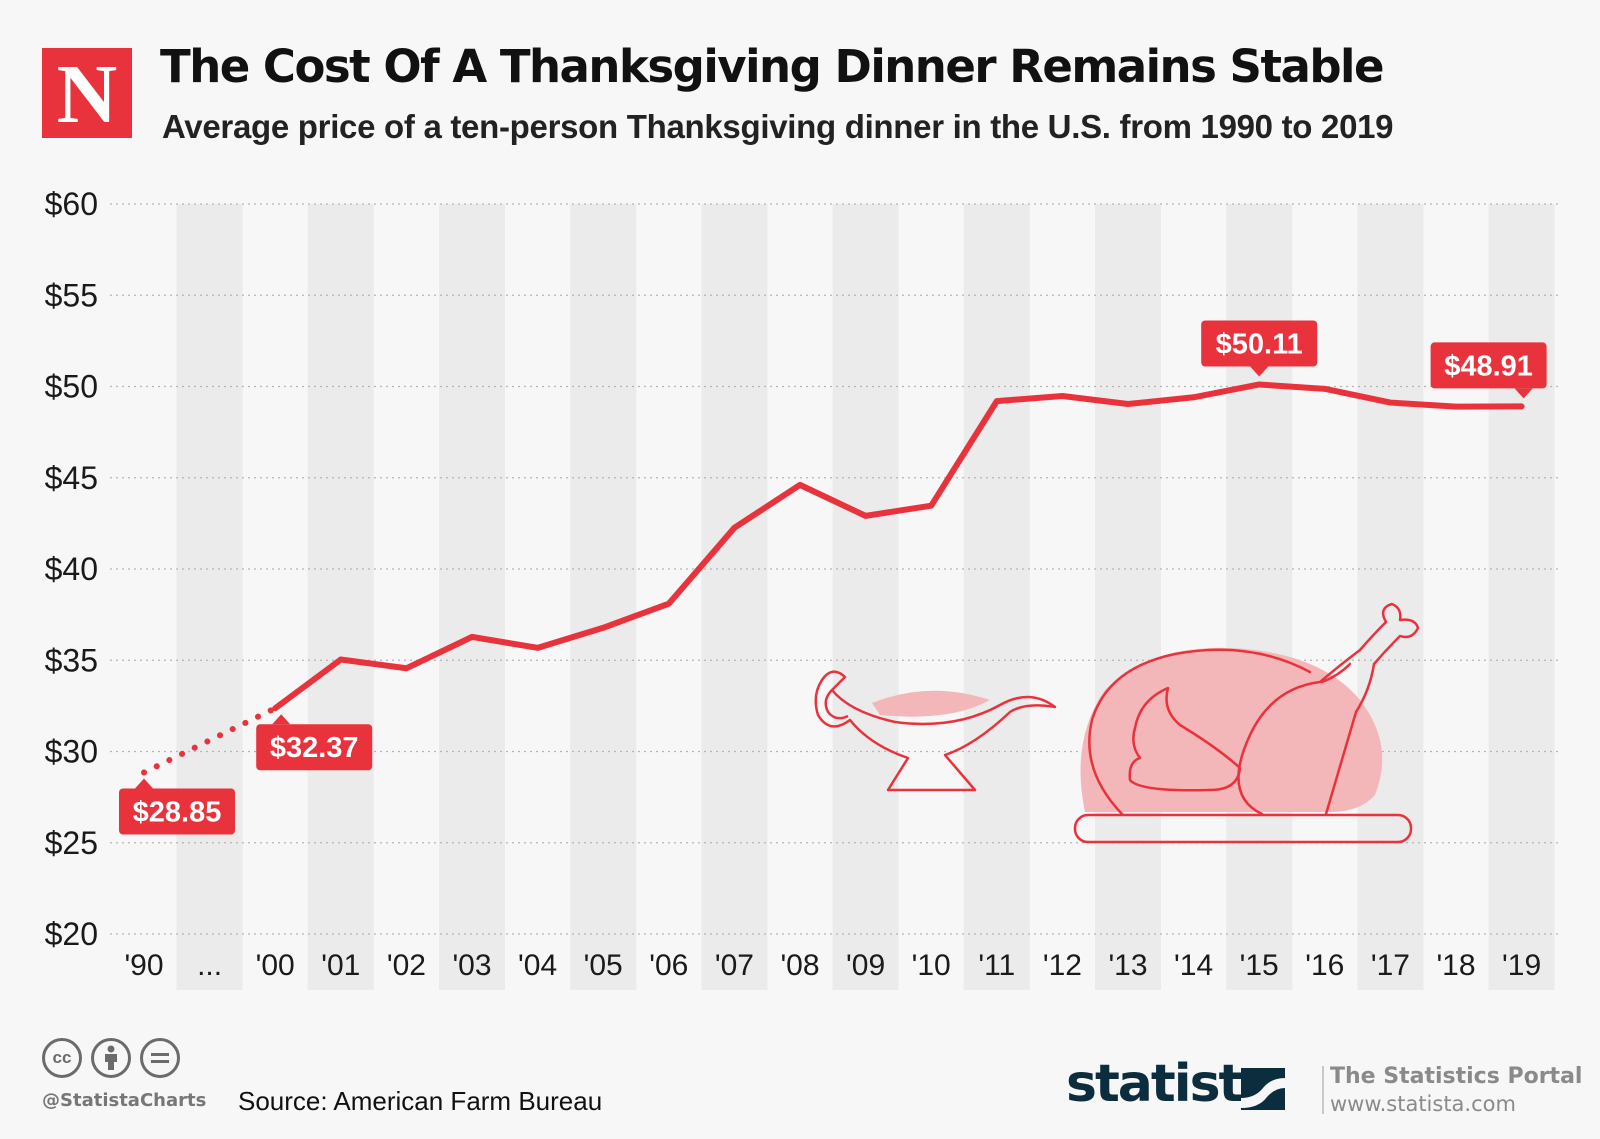 The width and height of the screenshot is (1600, 1139). I want to click on y-tick-label: $20, so click(71, 934).